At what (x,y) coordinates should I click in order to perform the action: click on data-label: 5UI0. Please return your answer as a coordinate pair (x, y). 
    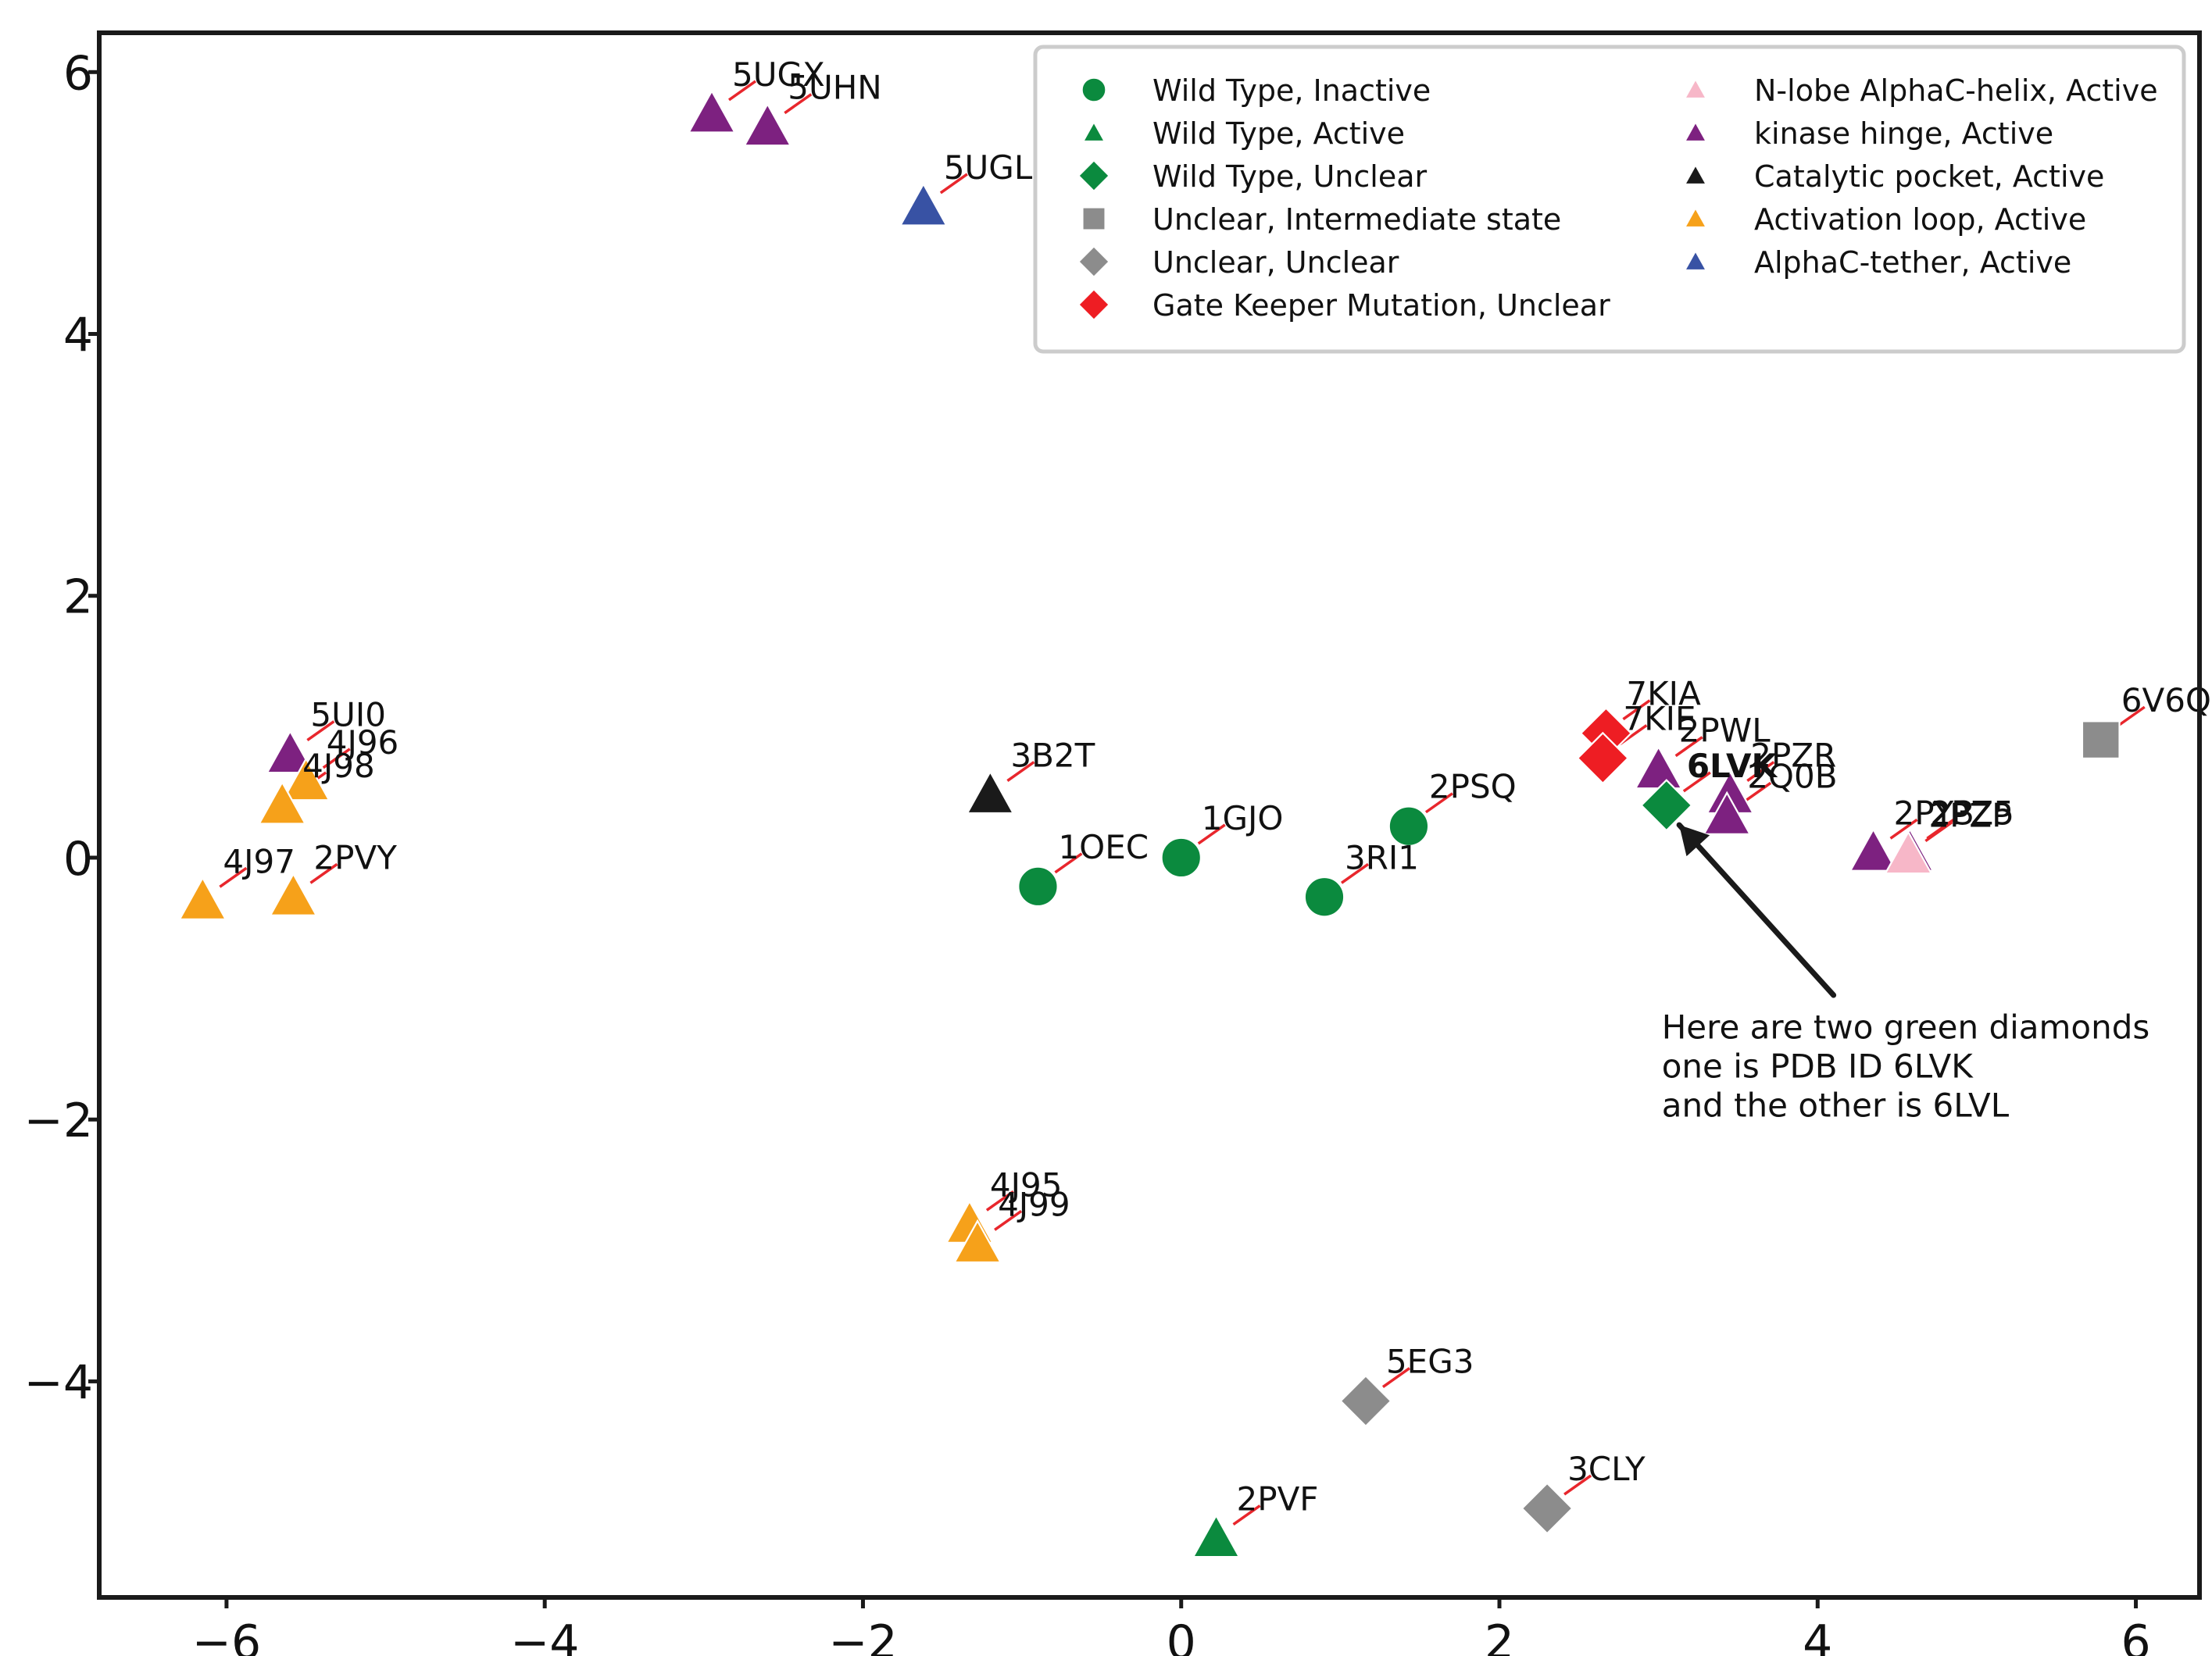
    Looking at the image, I should click on (348, 715).